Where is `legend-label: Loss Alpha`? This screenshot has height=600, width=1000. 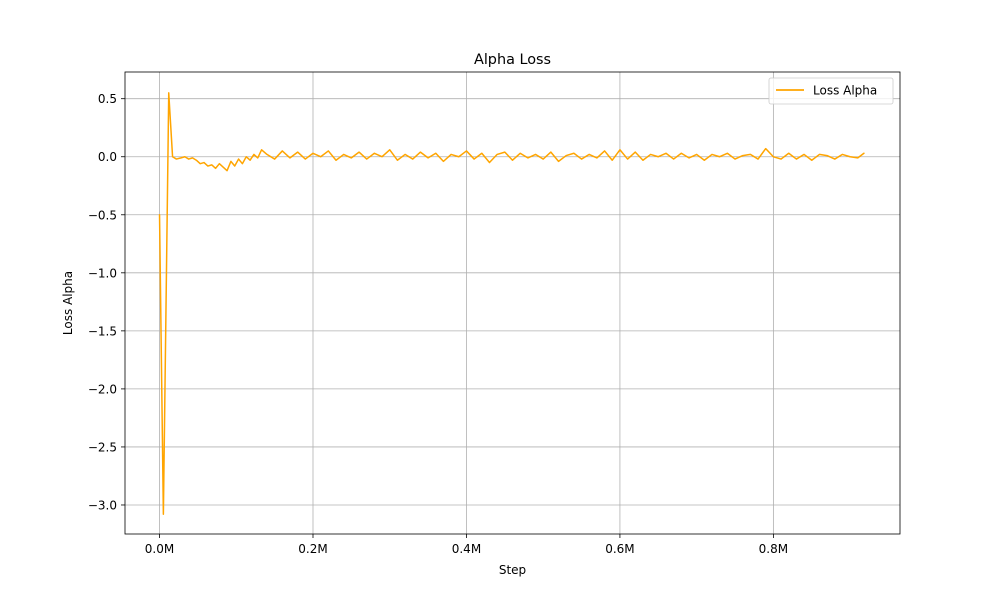
legend-label: Loss Alpha is located at coordinates (845, 91).